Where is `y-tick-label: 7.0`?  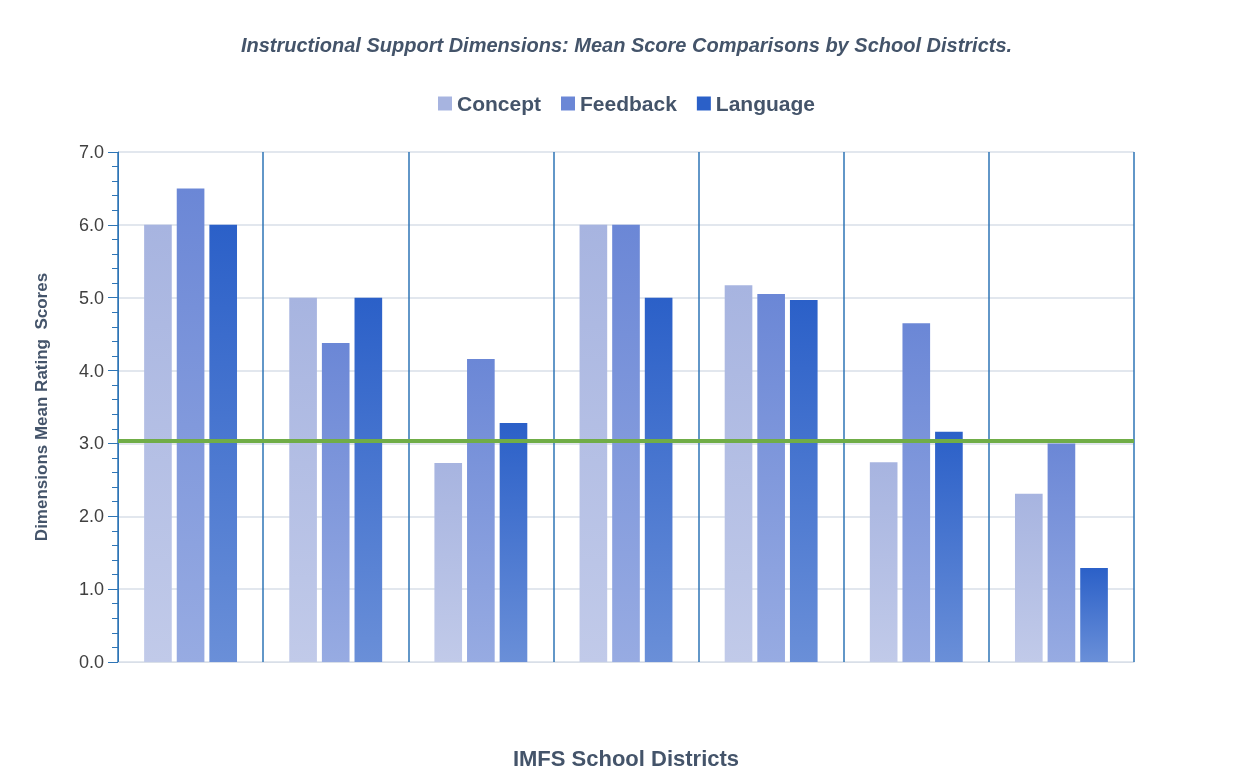
y-tick-label: 7.0 is located at coordinates (91, 152).